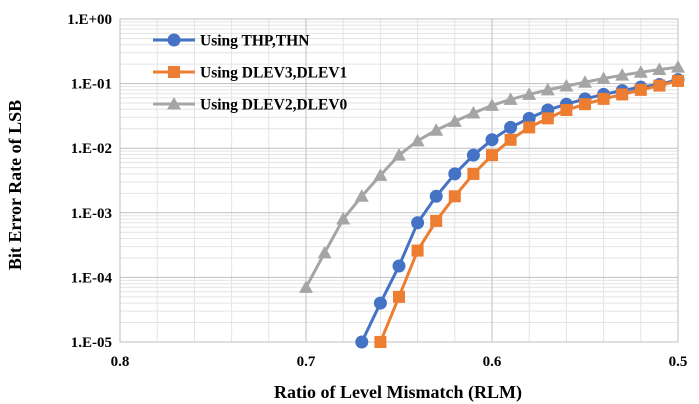 Image resolution: width=699 pixels, height=404 pixels. I want to click on y-axis-title: Bit Error Rate of LSB, so click(15, 185).